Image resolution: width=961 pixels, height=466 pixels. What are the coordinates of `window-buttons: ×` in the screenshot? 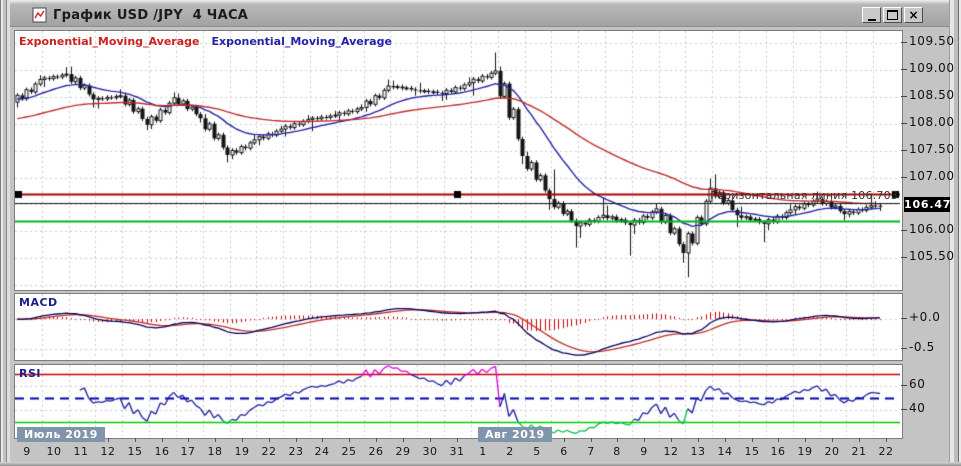 It's located at (891, 15).